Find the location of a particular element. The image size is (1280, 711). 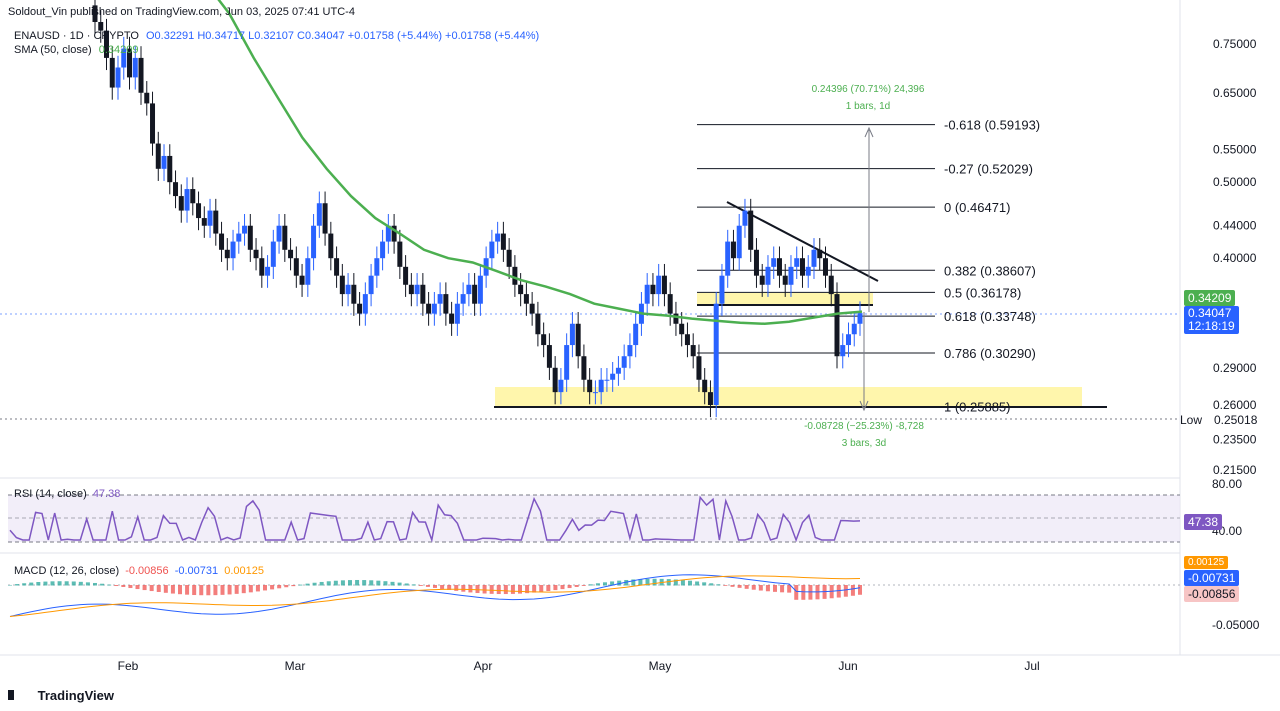

fib-label: 1 (0.25885) is located at coordinates (977, 407).